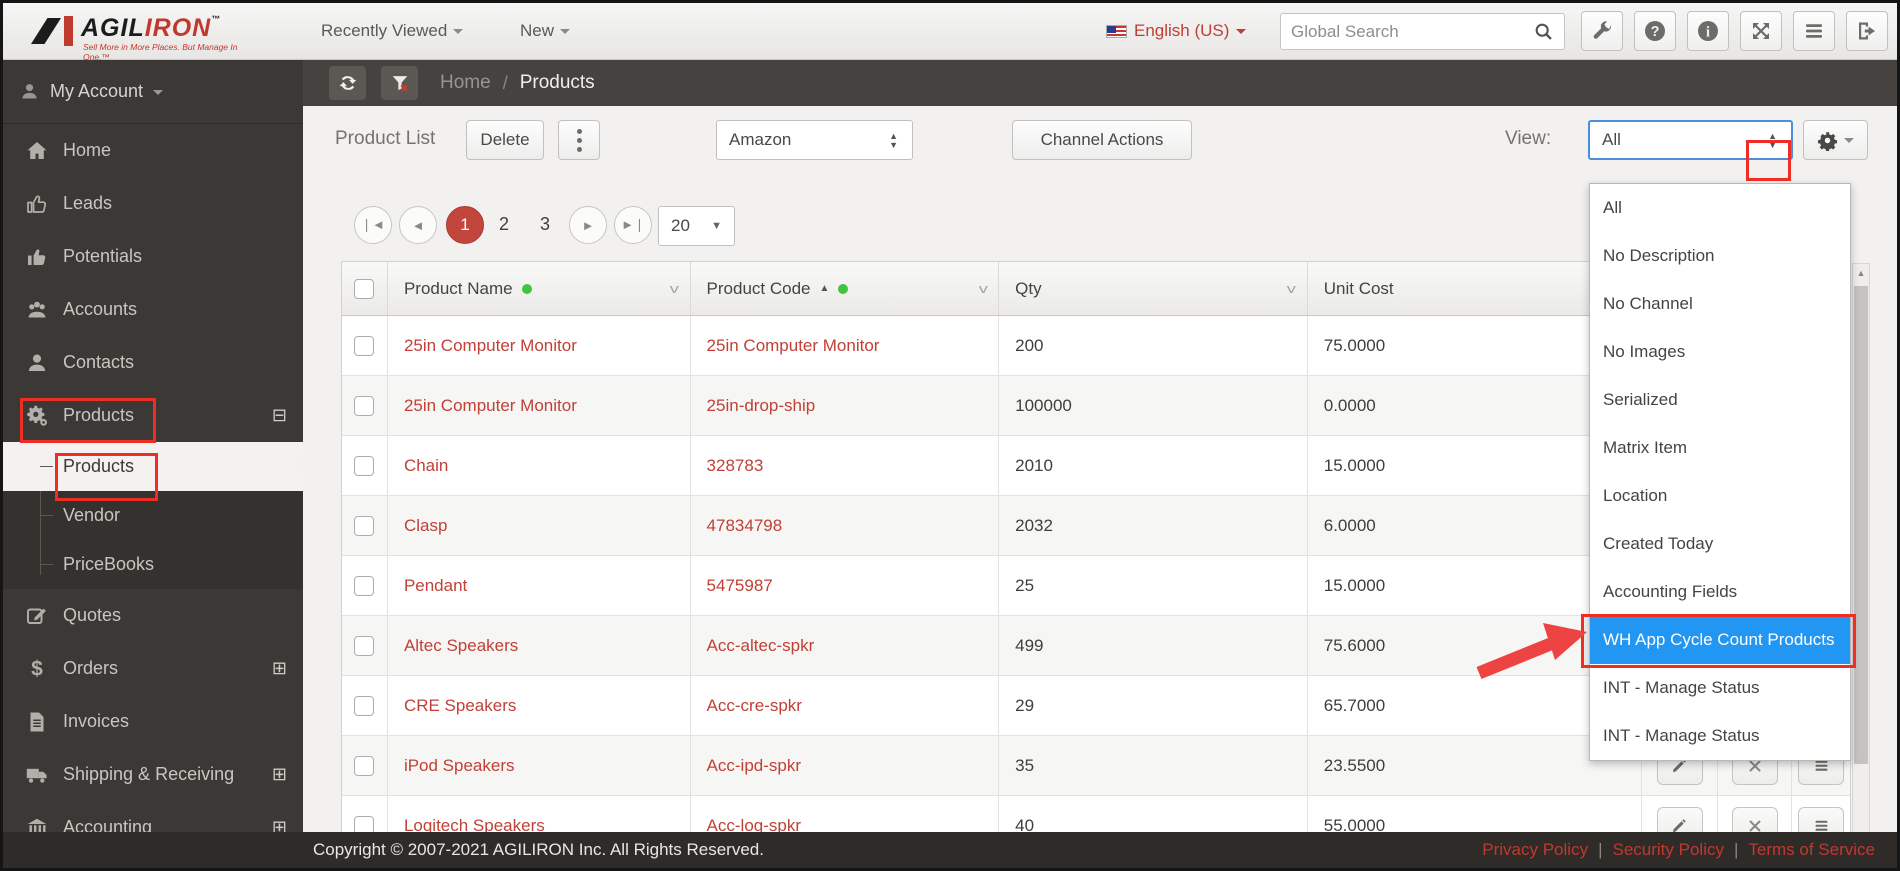  I want to click on footer-link-security-policy: Security Policy, so click(1668, 849).